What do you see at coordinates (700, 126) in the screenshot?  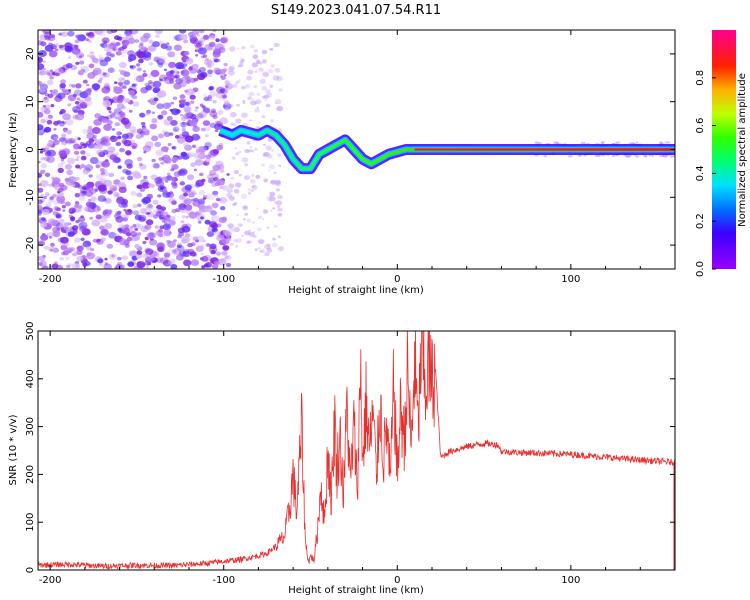 I see `colorbar-tick-label: 0.6` at bounding box center [700, 126].